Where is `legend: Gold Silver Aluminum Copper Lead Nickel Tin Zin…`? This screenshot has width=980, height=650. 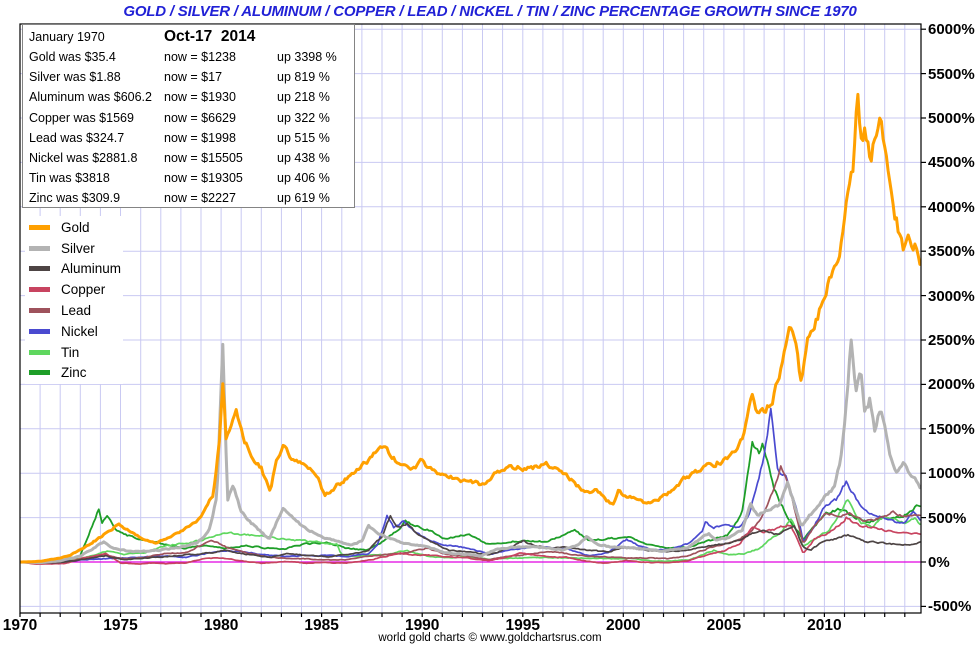 legend: Gold Silver Aluminum Copper Lead Nickel Tin Zin… is located at coordinates (74, 300).